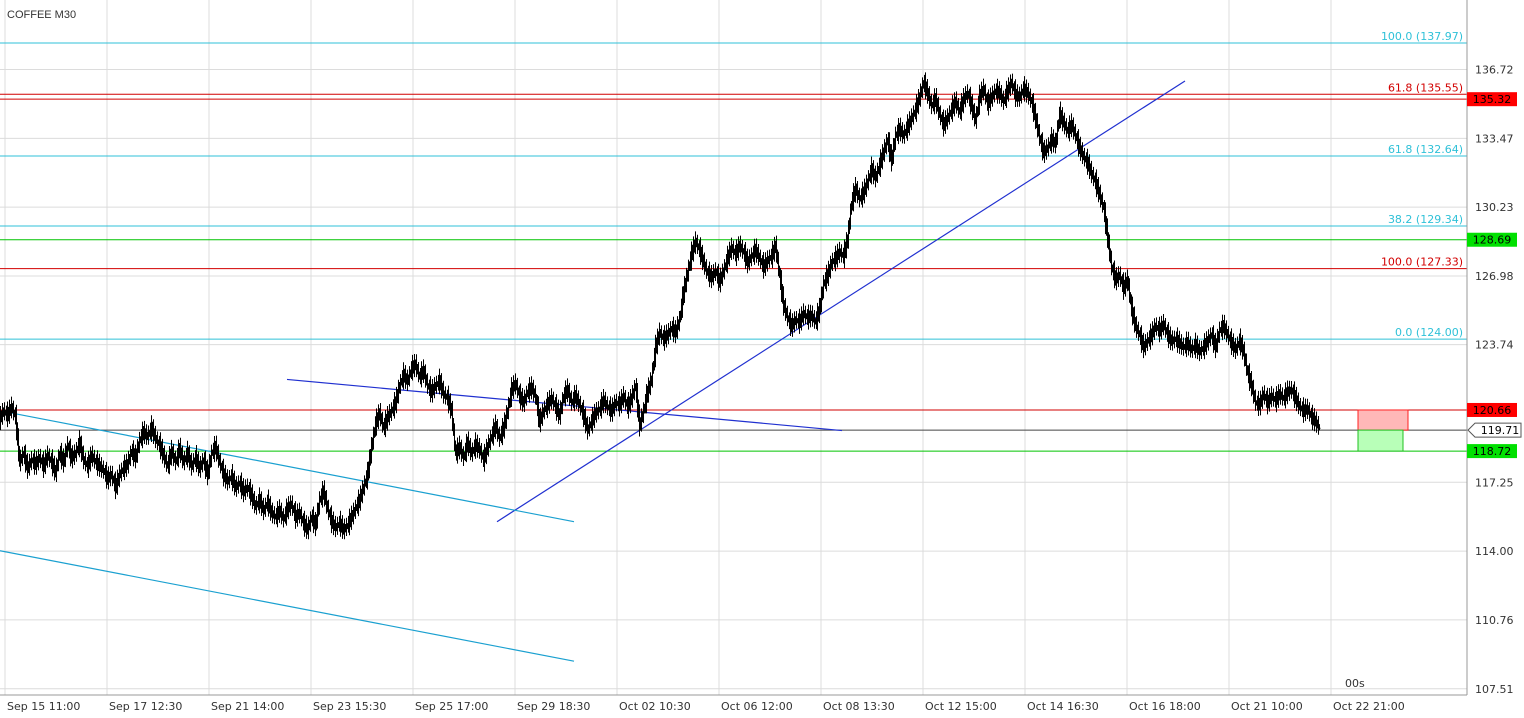  I want to click on y-tick-label: 110.76, so click(1494, 620).